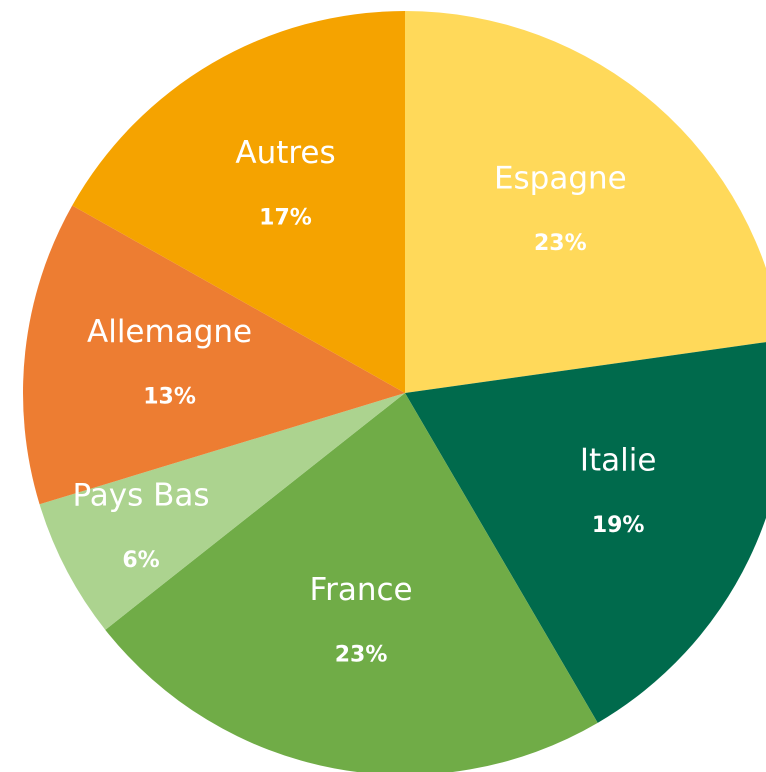  What do you see at coordinates (618, 525) in the screenshot?
I see `slice-value-label: 19%` at bounding box center [618, 525].